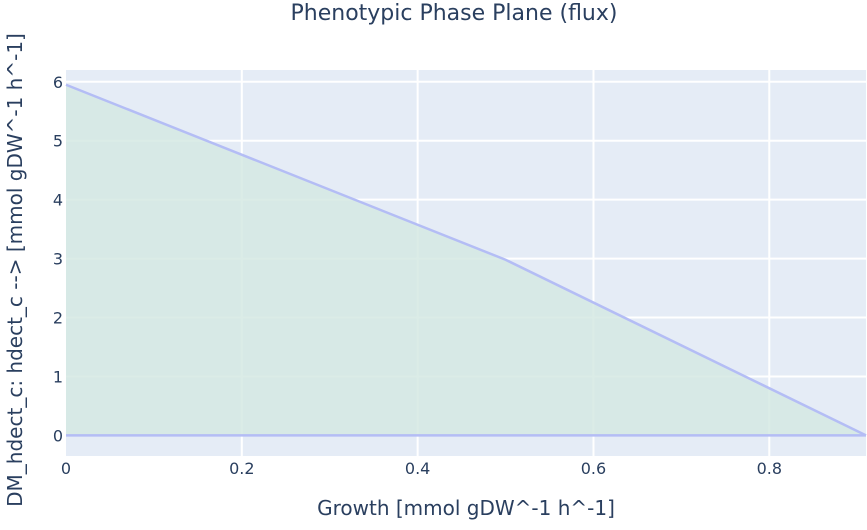  Describe the element at coordinates (417, 468) in the screenshot. I see `x-tick-label: 0.4` at that location.